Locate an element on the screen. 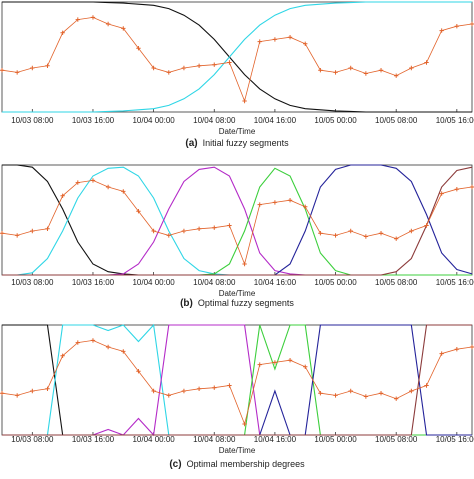  x-tick-label: 10/05 16:00 is located at coordinates (455, 439).